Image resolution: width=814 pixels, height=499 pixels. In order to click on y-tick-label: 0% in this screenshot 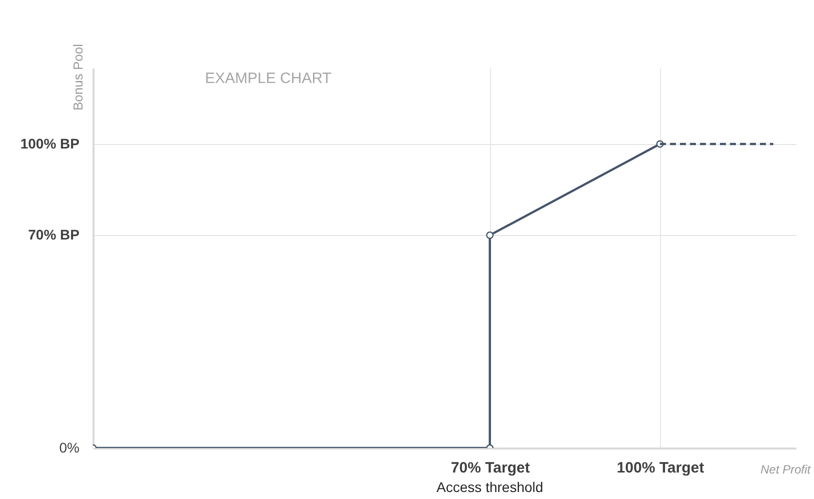, I will do `click(69, 448)`.